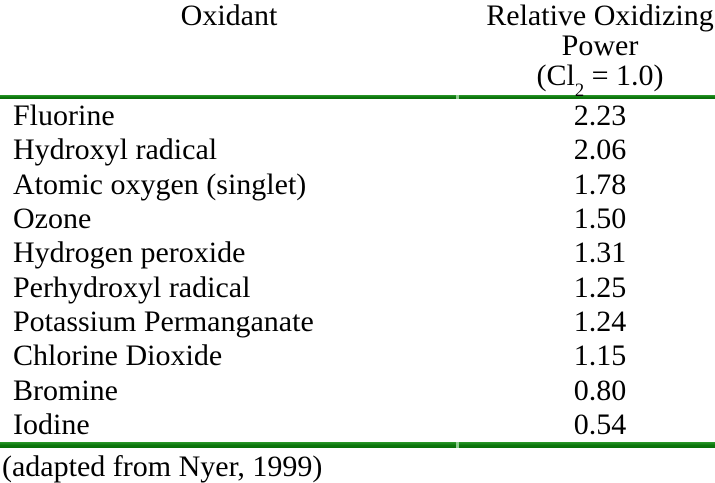 The width and height of the screenshot is (715, 483). What do you see at coordinates (357, 219) in the screenshot?
I see `table-row: Ozone 1.50` at bounding box center [357, 219].